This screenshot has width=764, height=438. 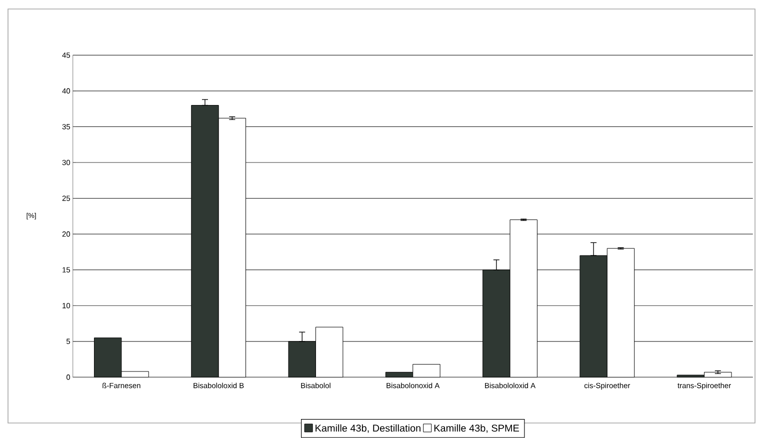 What do you see at coordinates (476, 428) in the screenshot?
I see `legend-label: Kamille 43b, SPME` at bounding box center [476, 428].